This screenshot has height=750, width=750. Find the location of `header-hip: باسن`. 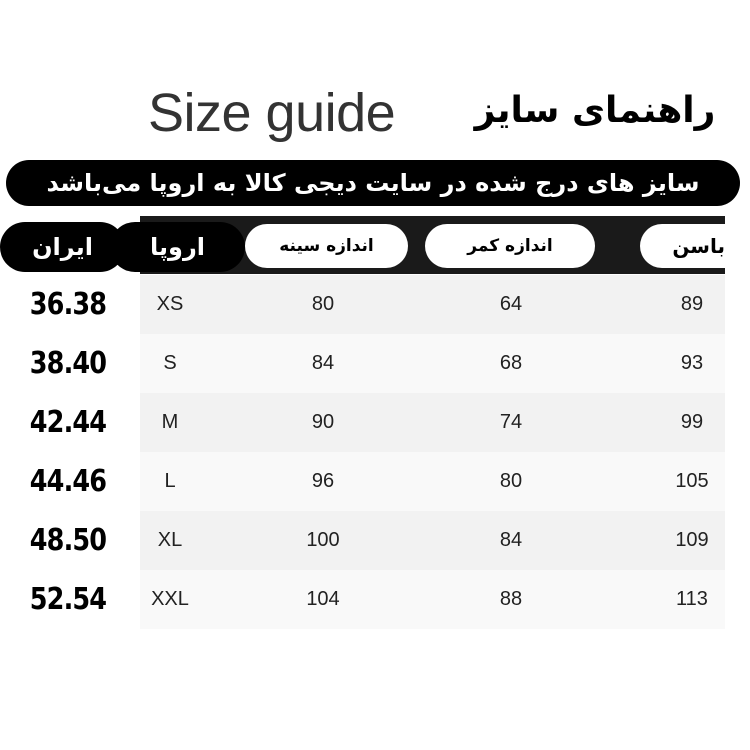

header-hip: باسن is located at coordinates (695, 246).